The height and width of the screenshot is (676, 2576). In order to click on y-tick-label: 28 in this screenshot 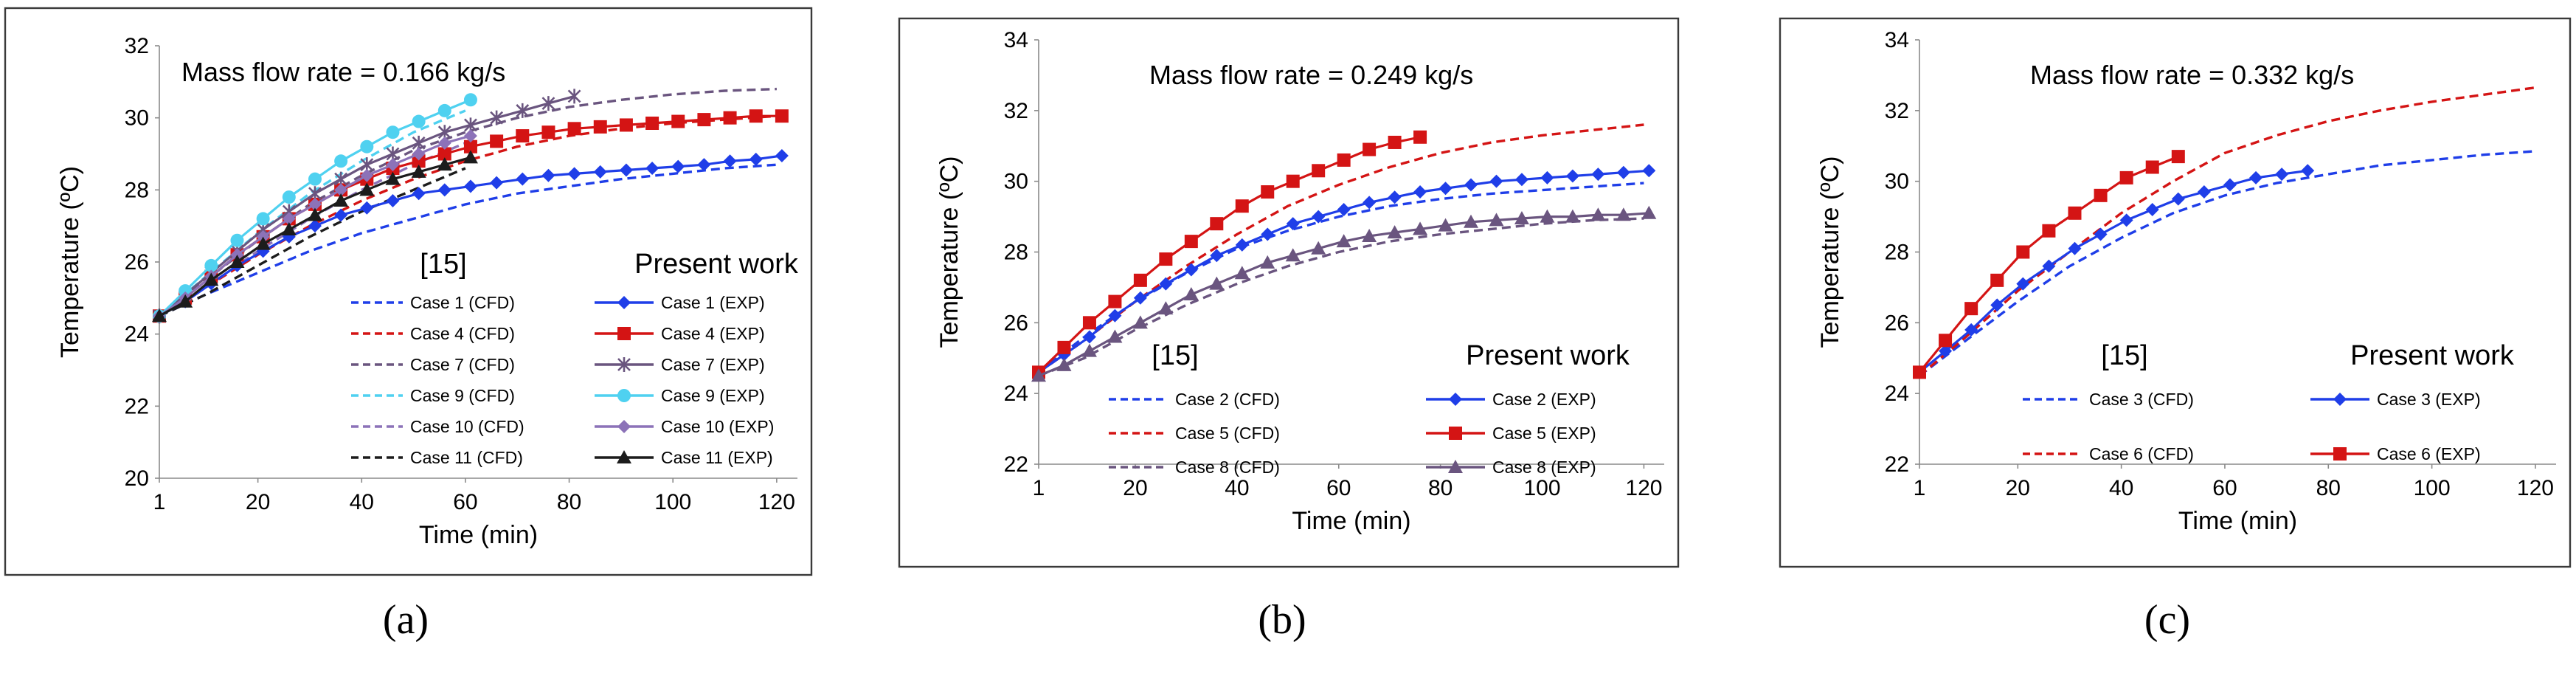, I will do `click(1897, 253)`.